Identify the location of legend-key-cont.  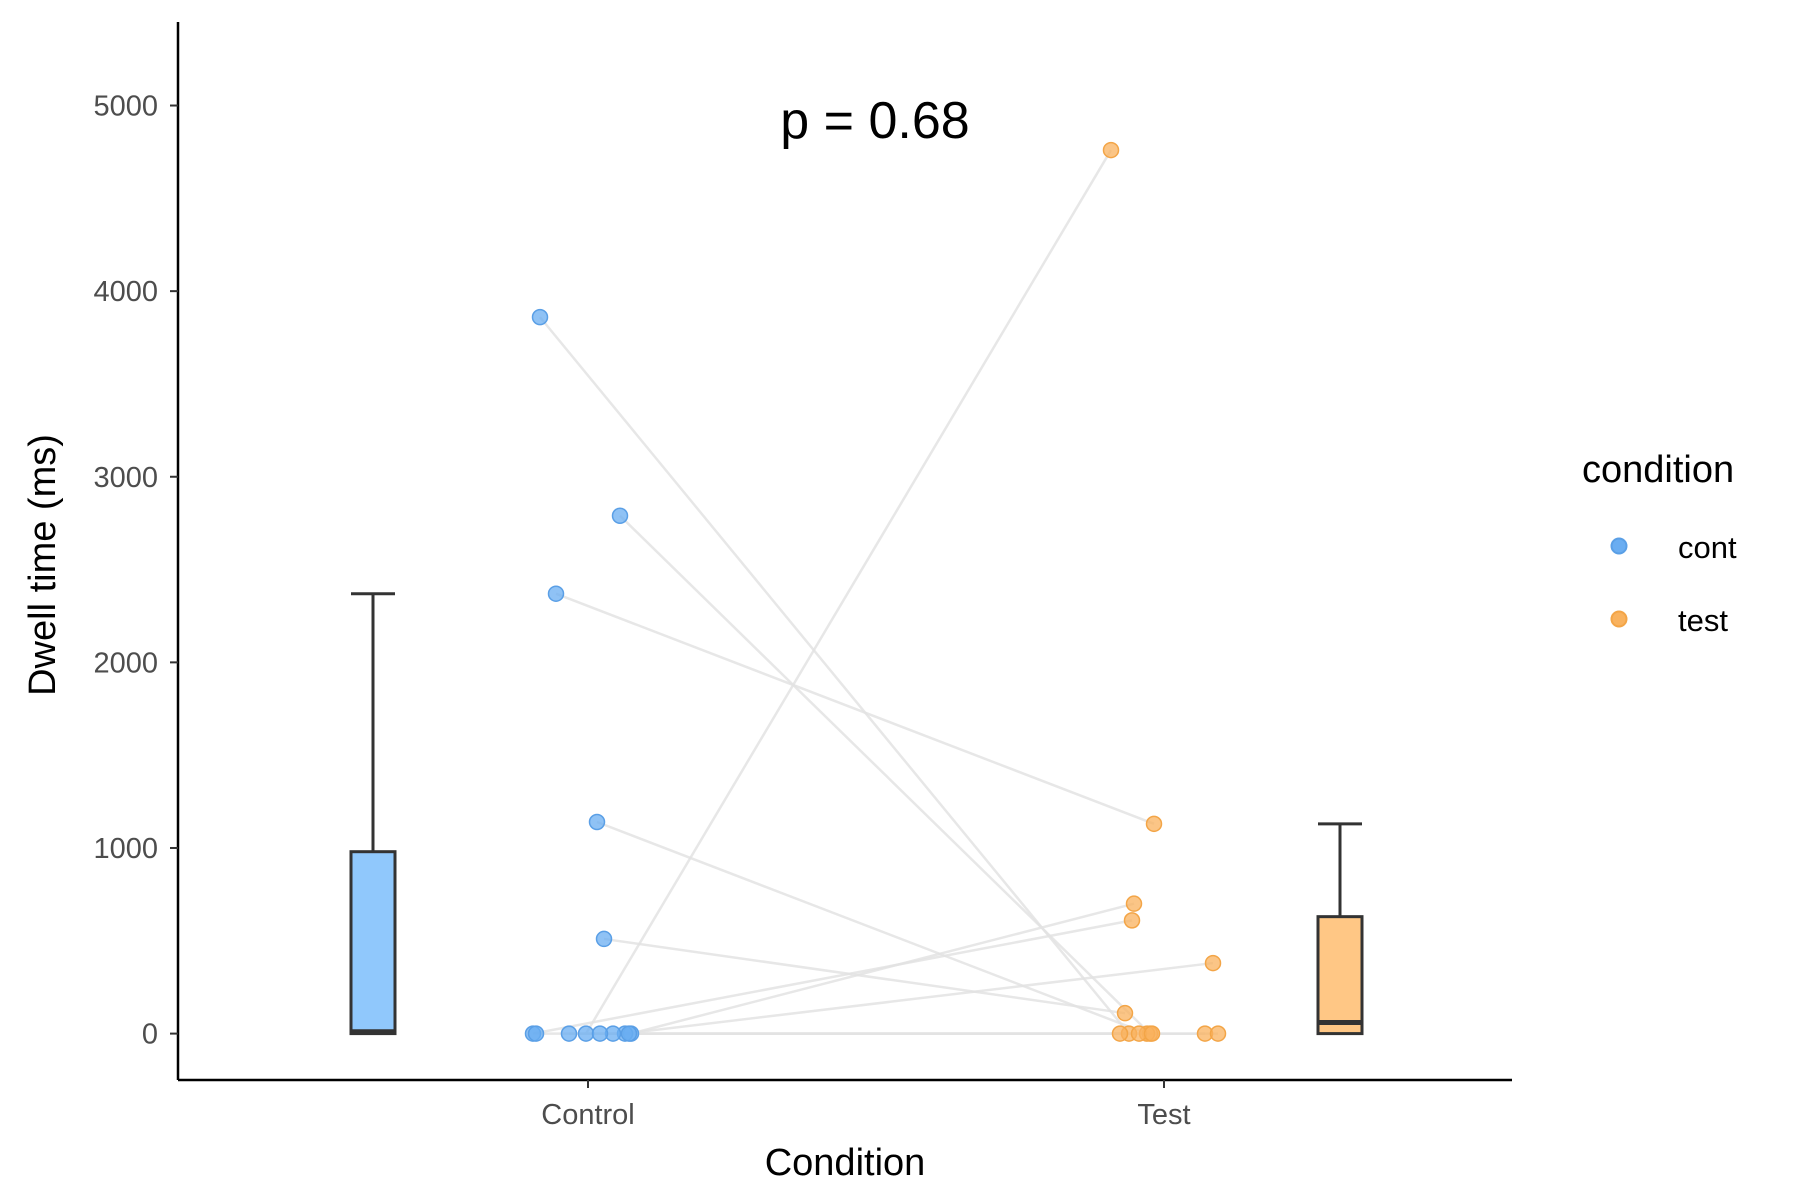
(1619, 546).